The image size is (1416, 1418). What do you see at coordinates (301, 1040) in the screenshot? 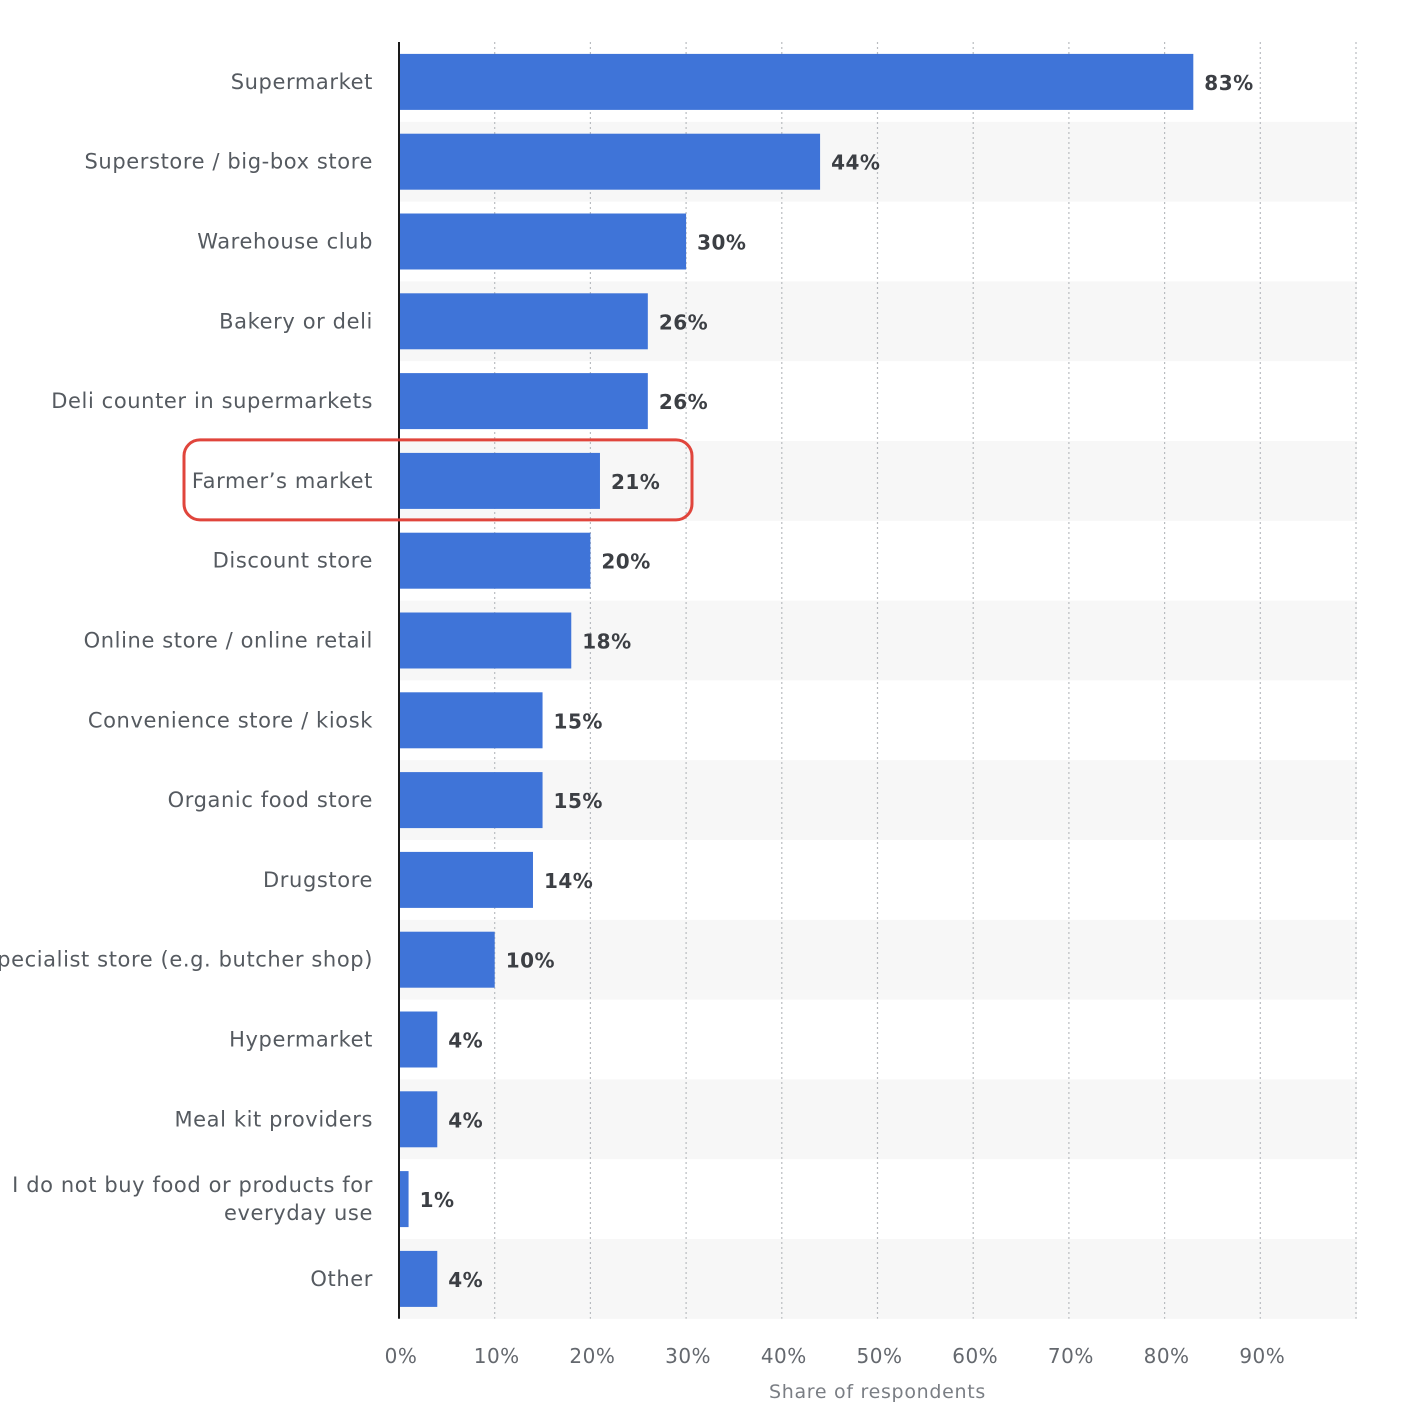
I see `category-label: Hypermarket` at bounding box center [301, 1040].